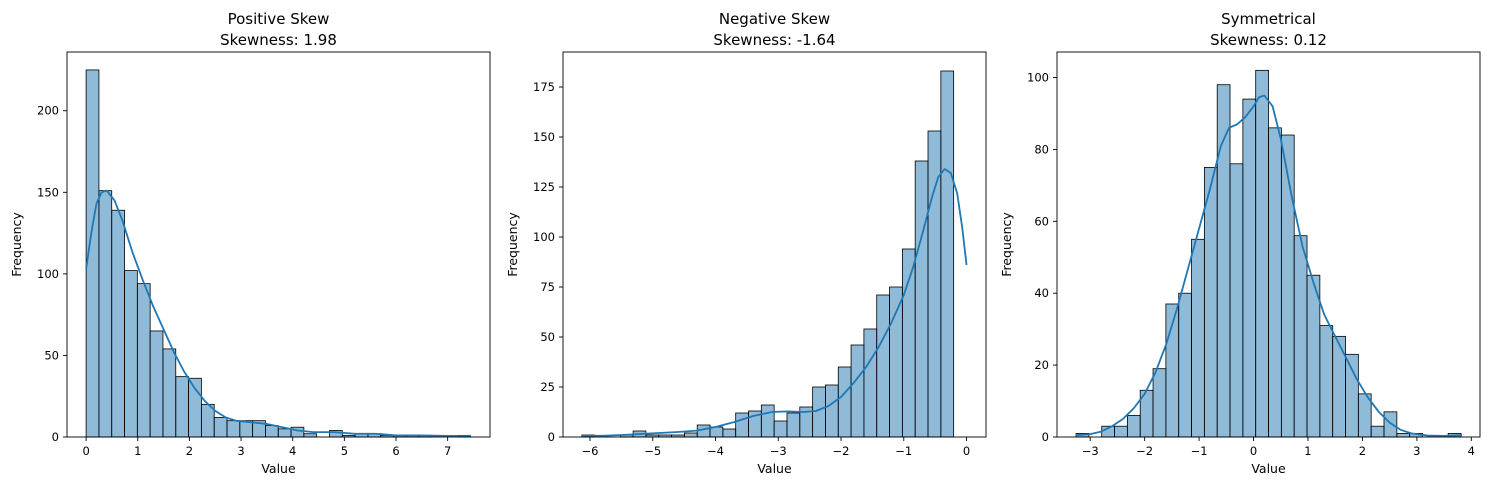 Image resolution: width=1489 pixels, height=489 pixels. I want to click on y-tick-label: 200, so click(48, 111).